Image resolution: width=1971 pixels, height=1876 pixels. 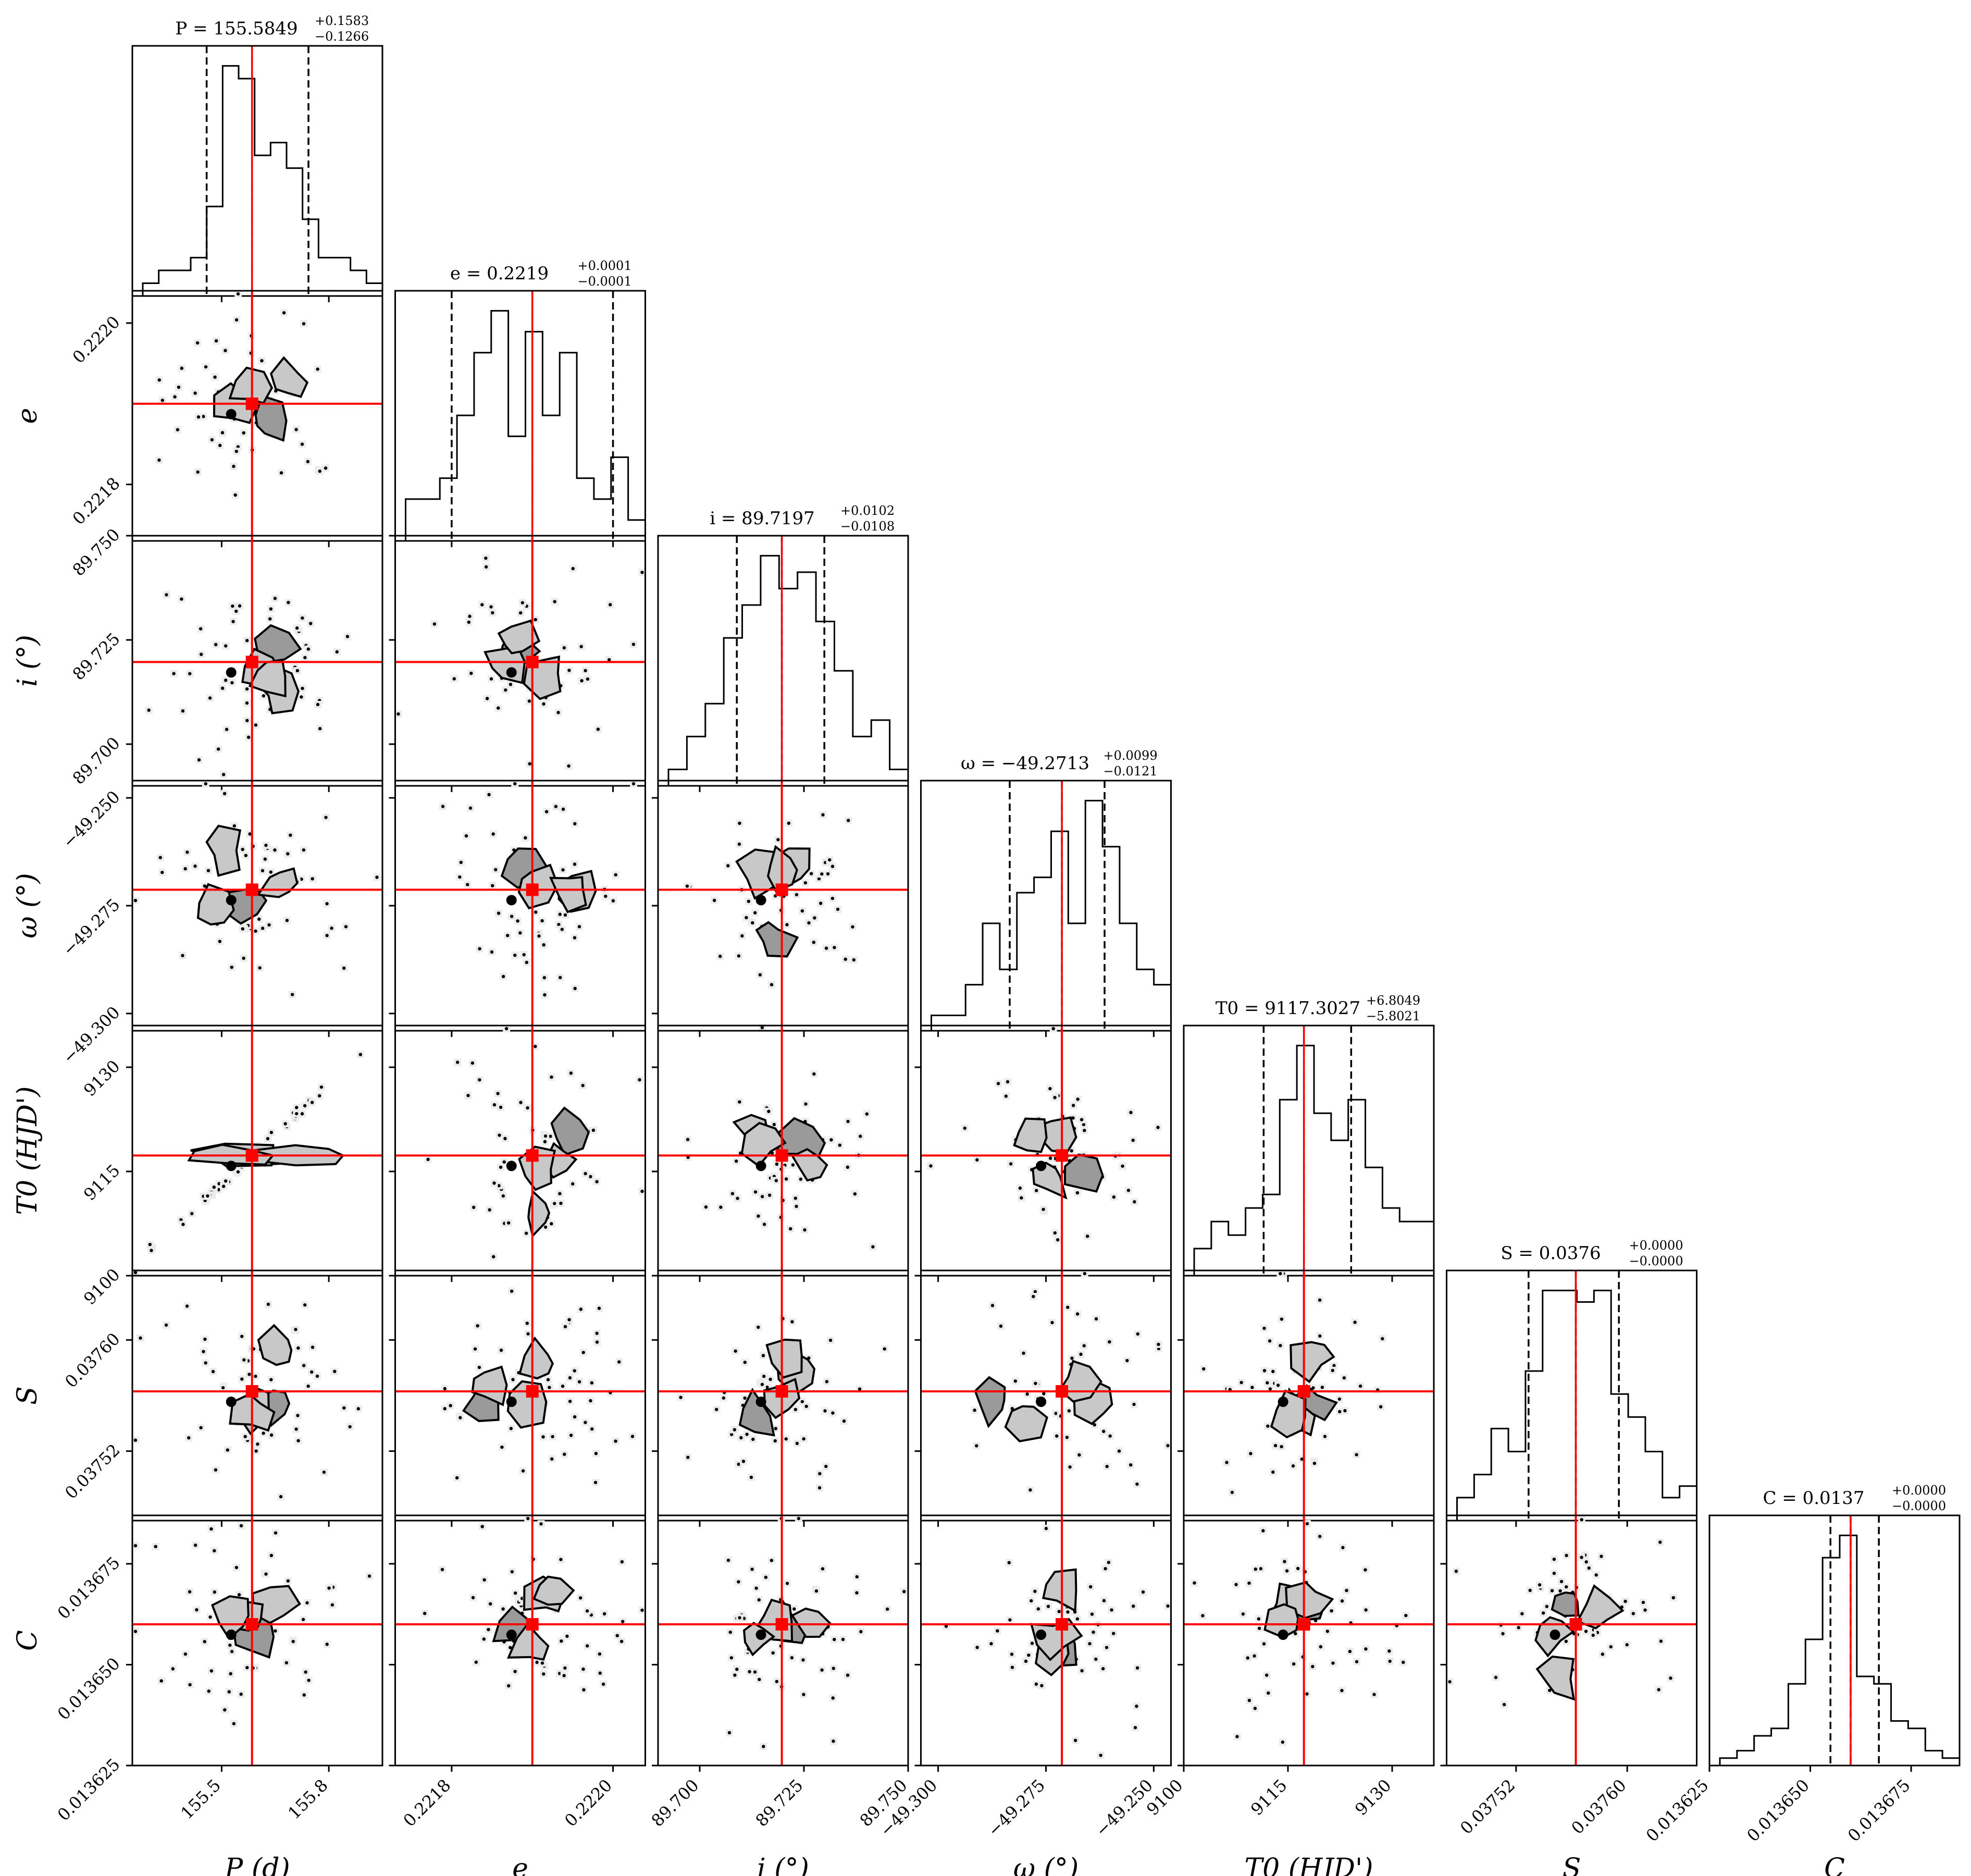 I want to click on x-tick-label: 0.013625, so click(x=1677, y=1810).